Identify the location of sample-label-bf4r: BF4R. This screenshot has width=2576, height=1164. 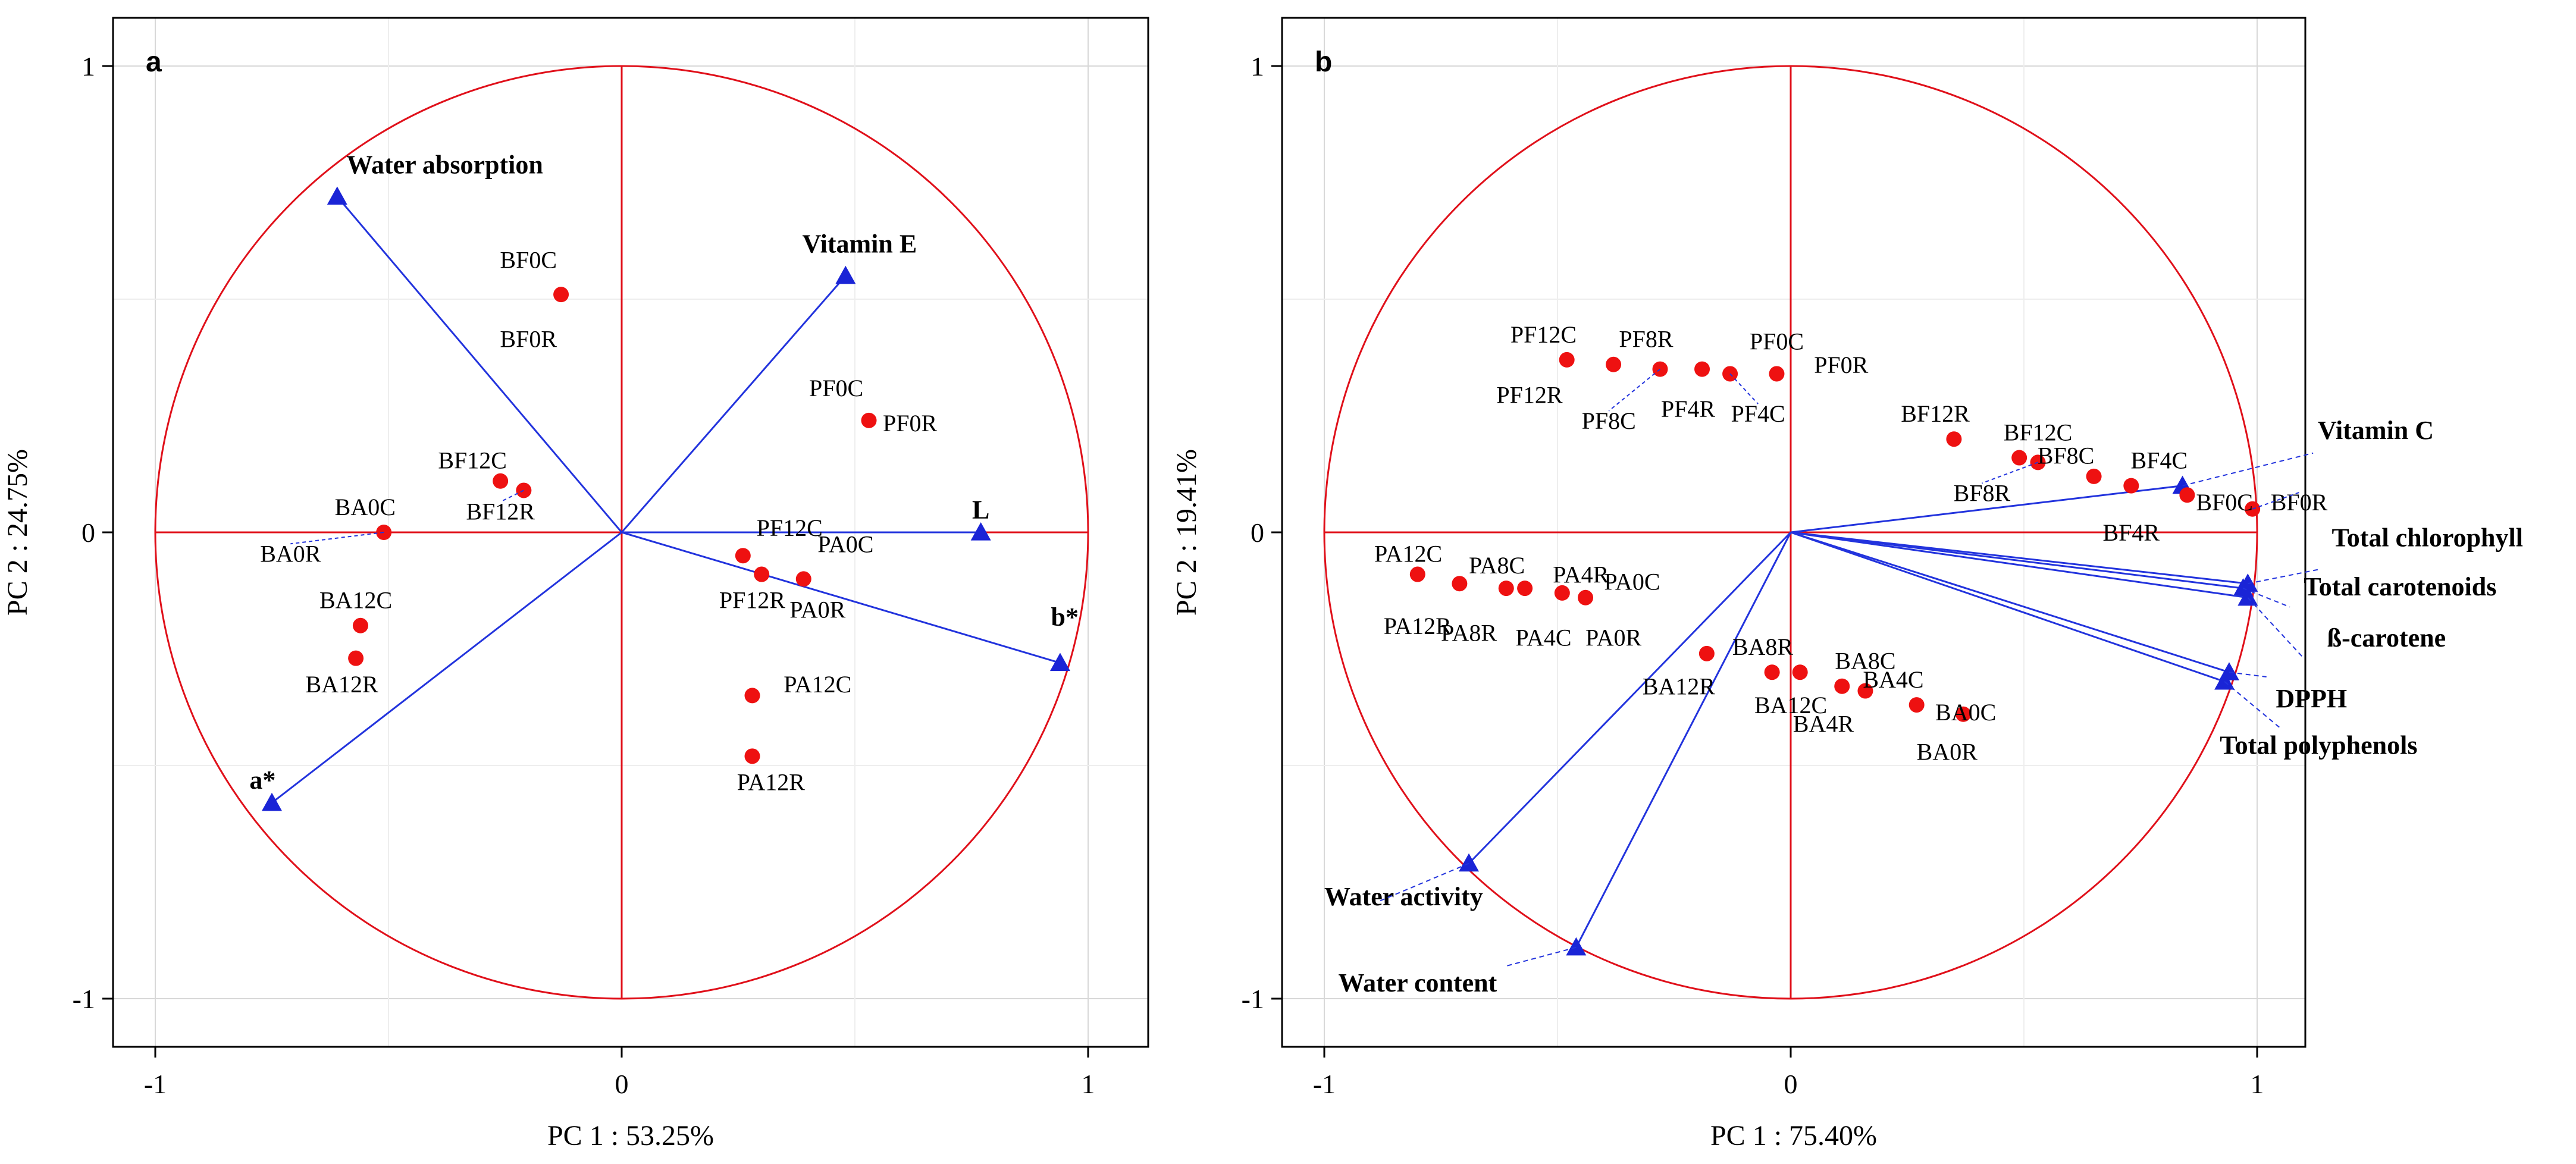
(2131, 532).